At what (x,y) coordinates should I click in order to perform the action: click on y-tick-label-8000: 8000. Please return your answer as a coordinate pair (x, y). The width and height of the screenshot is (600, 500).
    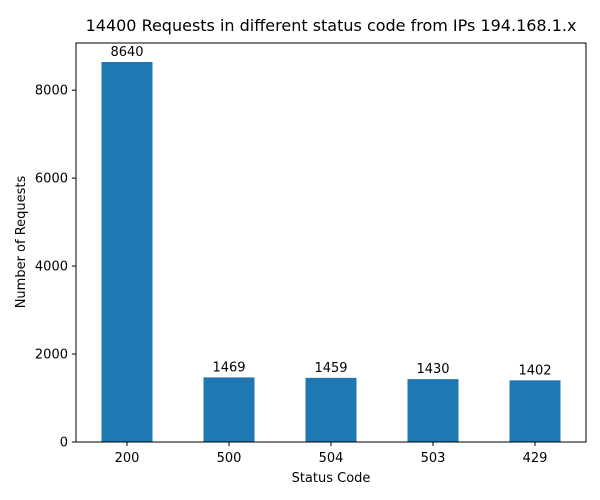
    Looking at the image, I should click on (51, 91).